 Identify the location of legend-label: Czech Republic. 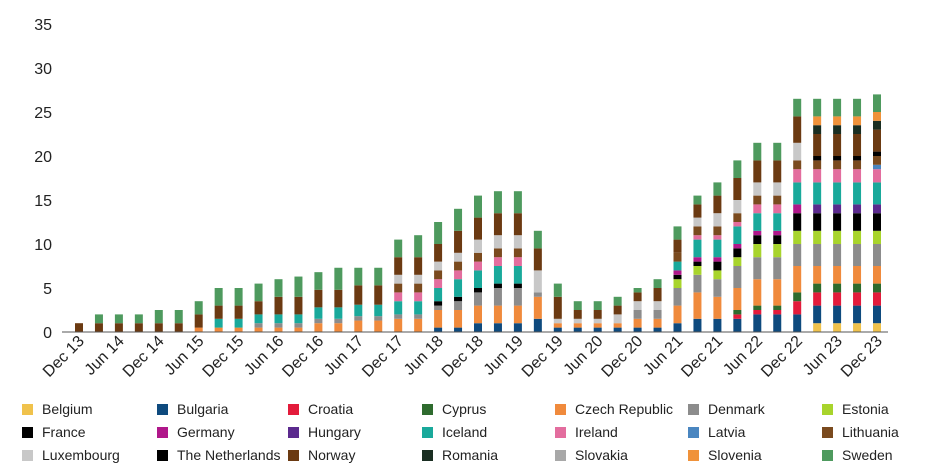
(624, 409).